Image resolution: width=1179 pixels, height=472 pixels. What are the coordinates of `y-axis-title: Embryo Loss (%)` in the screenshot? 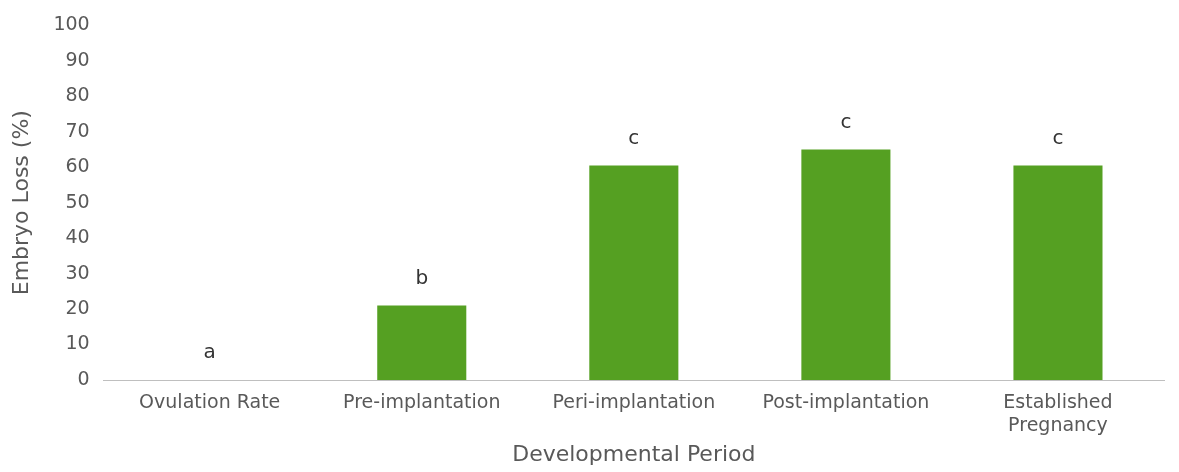 It's located at (20, 203).